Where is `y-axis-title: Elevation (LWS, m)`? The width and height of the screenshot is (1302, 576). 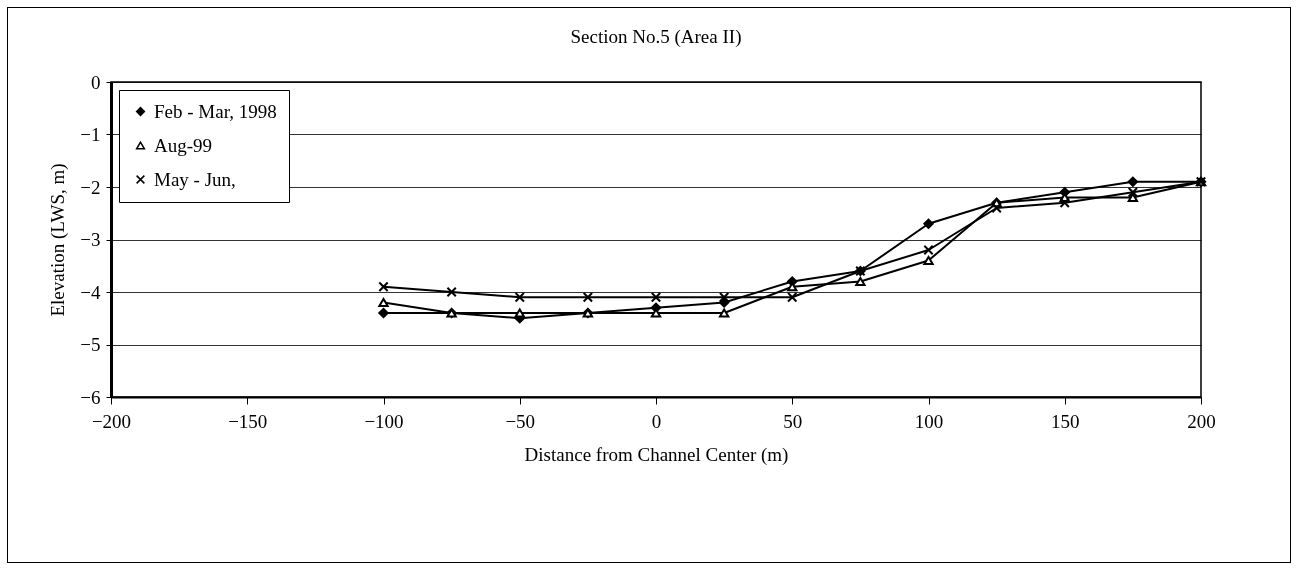 y-axis-title: Elevation (LWS, m) is located at coordinates (58, 240).